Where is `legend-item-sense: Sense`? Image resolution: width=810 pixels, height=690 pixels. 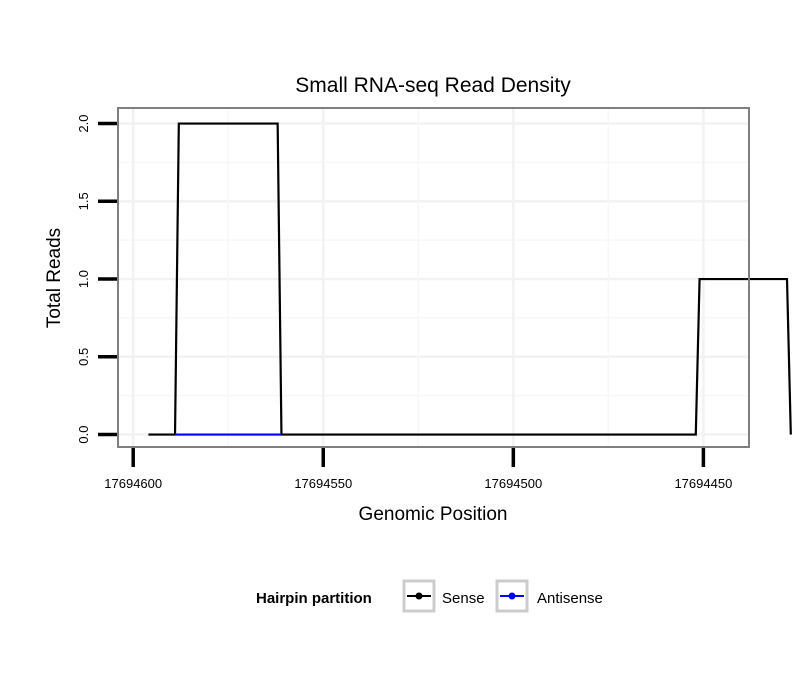 legend-item-sense: Sense is located at coordinates (443, 596).